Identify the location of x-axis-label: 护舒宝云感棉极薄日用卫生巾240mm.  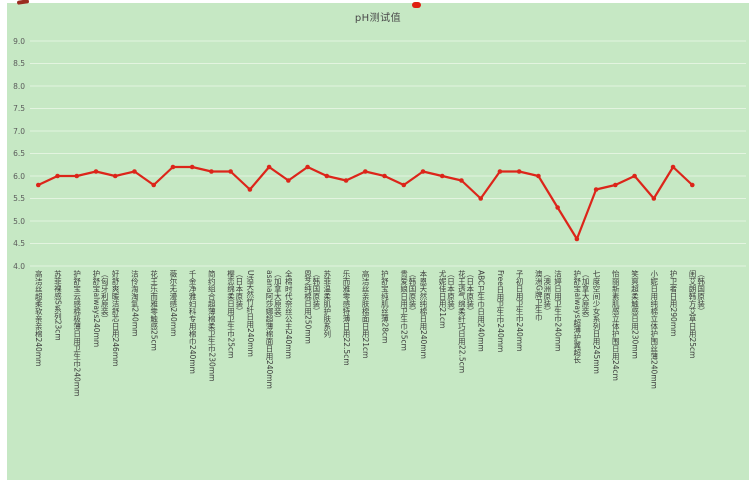
(77, 333).